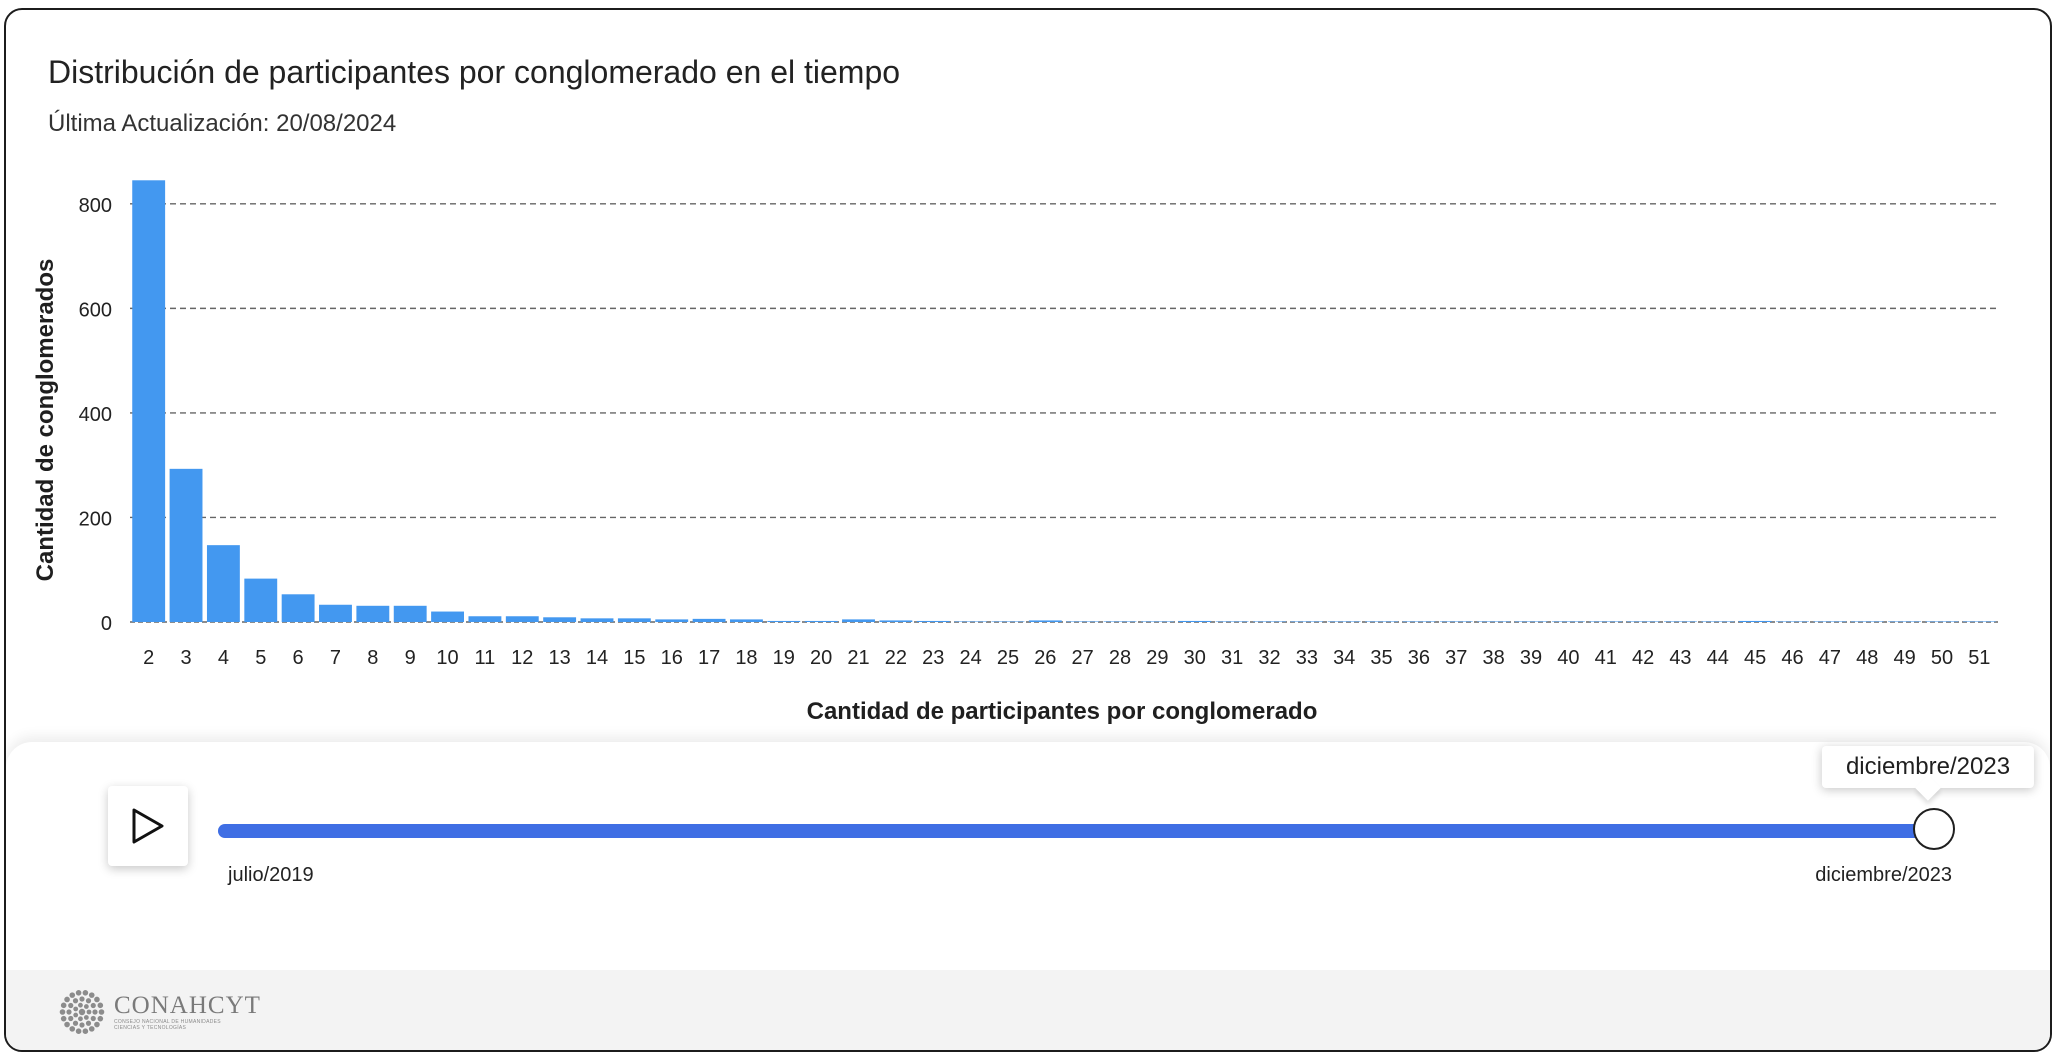 The image size is (2058, 1052). I want to click on x-tick-label: 18, so click(746, 658).